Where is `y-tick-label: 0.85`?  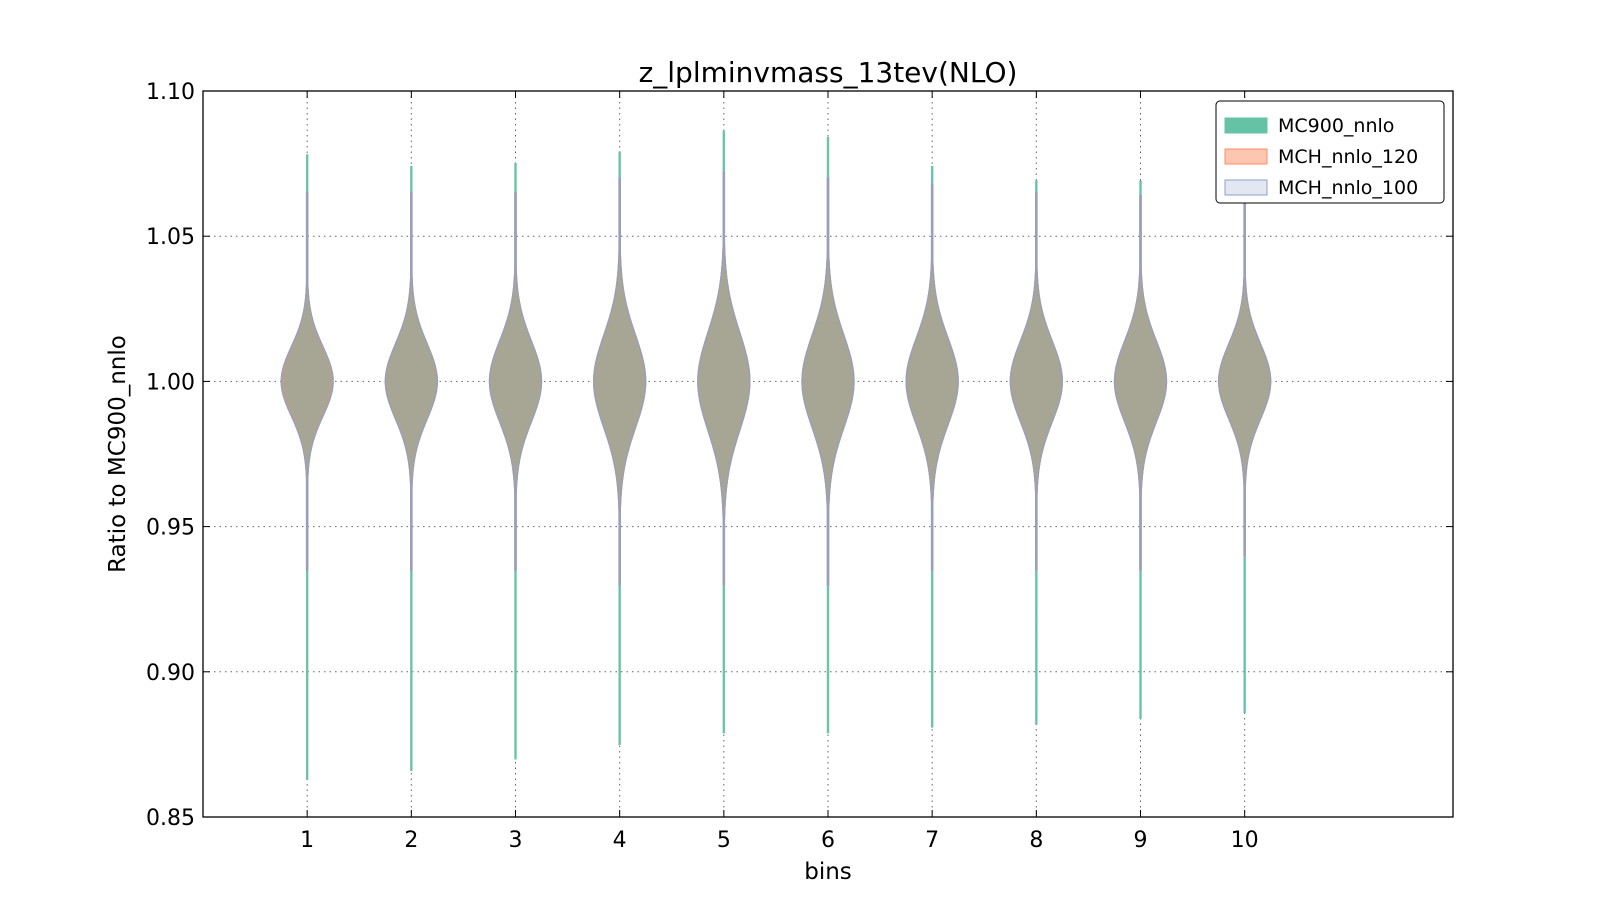 y-tick-label: 0.85 is located at coordinates (170, 818).